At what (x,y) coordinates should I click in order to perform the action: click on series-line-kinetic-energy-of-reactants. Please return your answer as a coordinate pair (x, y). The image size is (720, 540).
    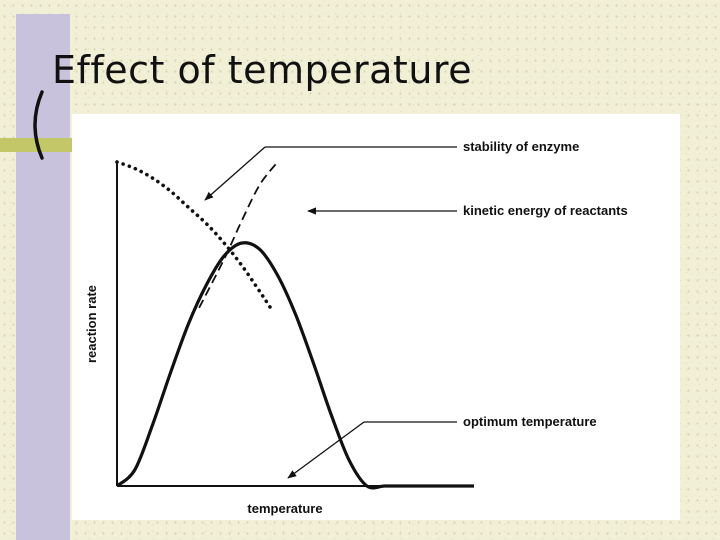
    Looking at the image, I should click on (238, 235).